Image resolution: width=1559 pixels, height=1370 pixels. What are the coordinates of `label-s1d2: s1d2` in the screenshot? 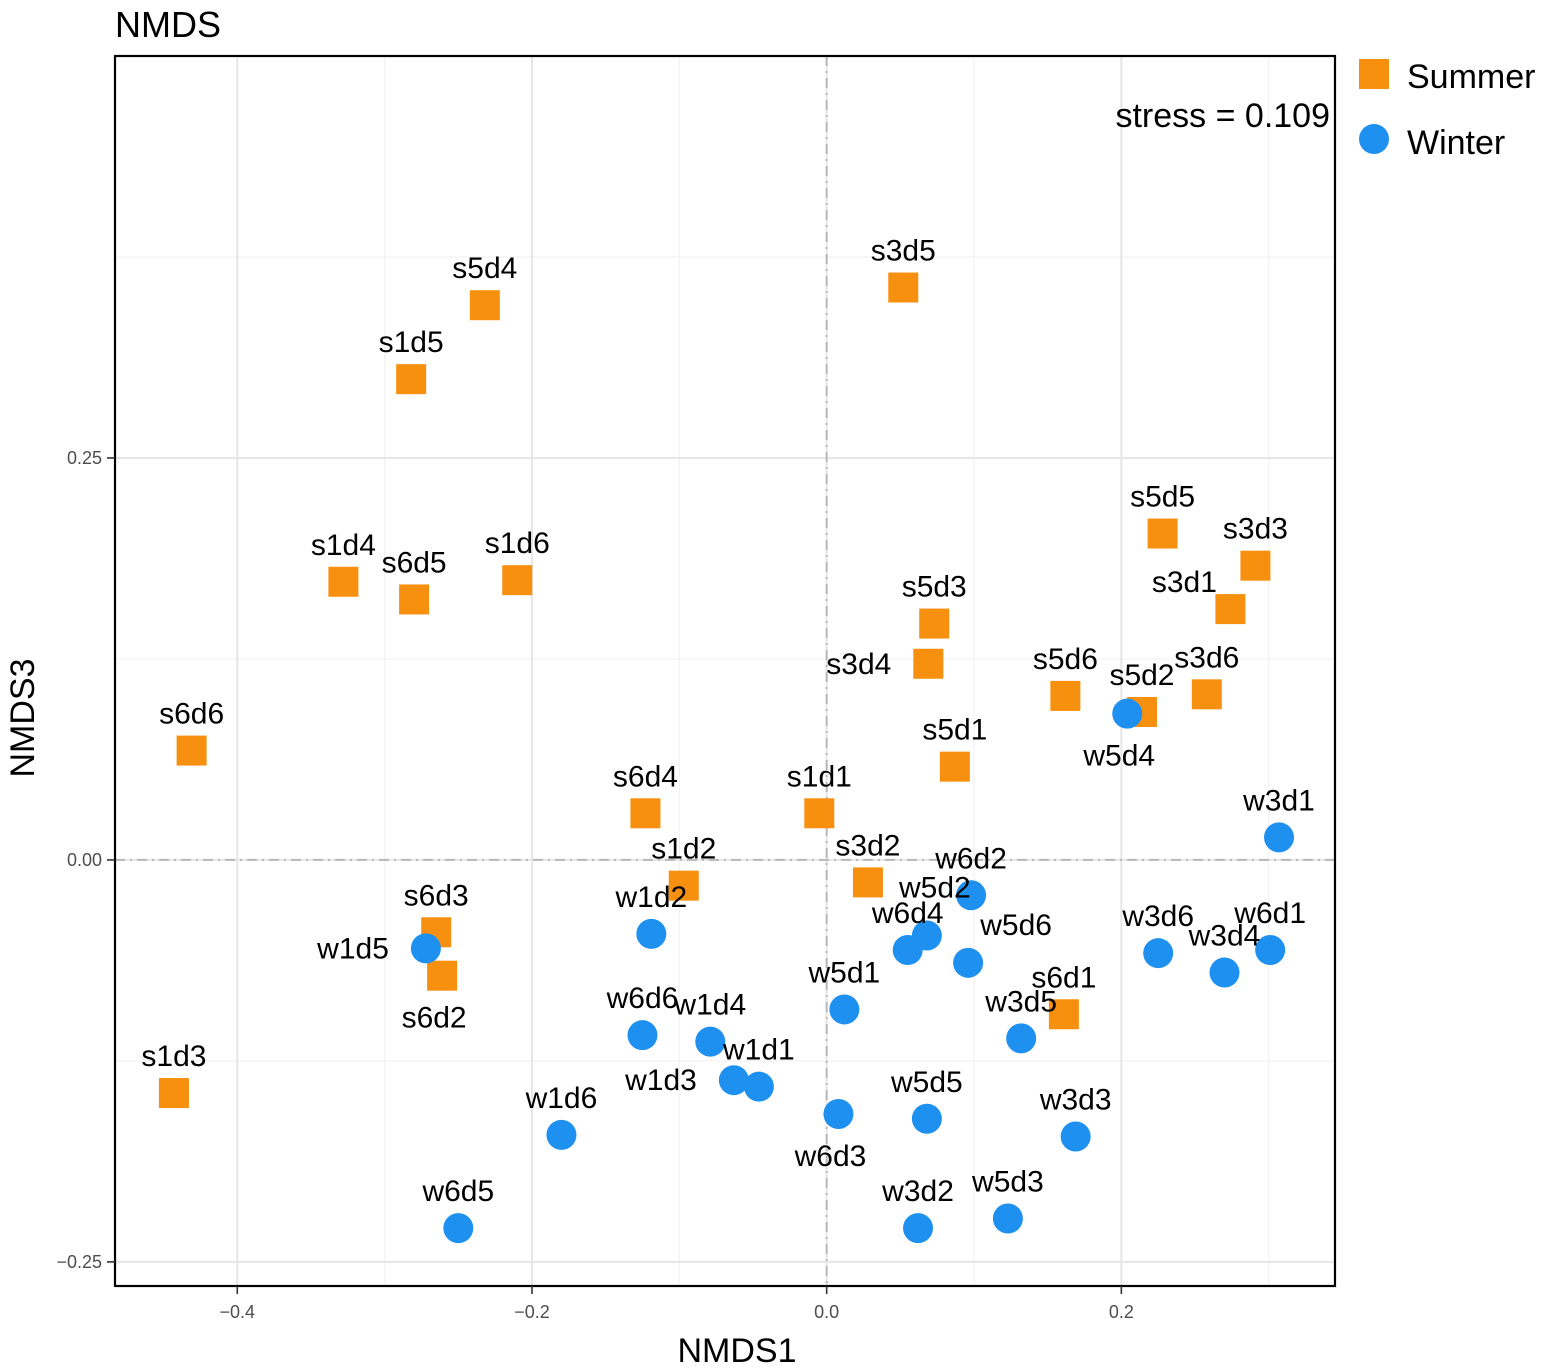 It's located at (683, 849).